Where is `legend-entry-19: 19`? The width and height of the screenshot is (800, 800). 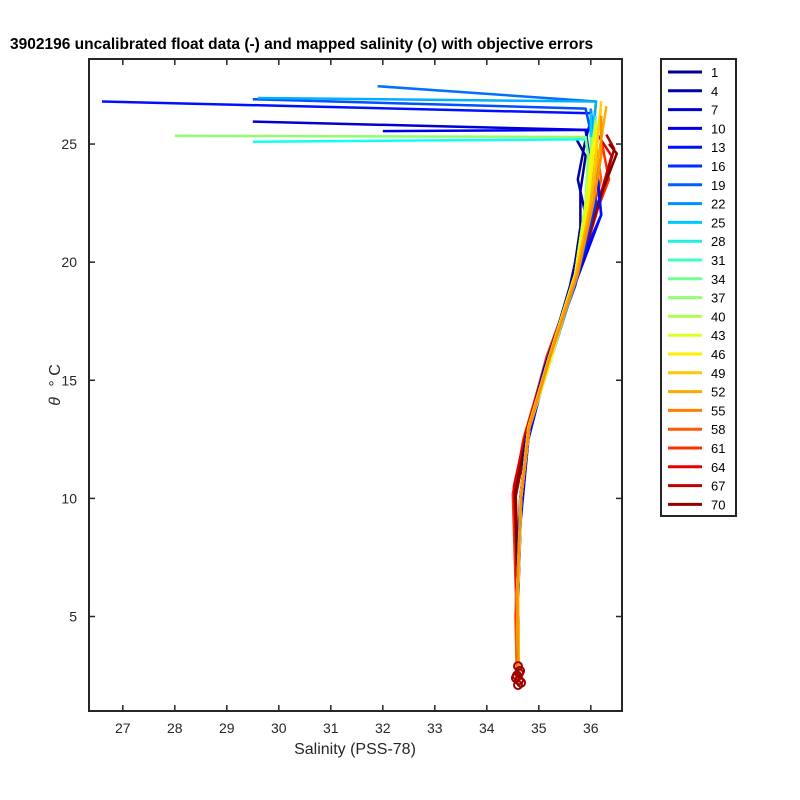 legend-entry-19: 19 is located at coordinates (696, 185).